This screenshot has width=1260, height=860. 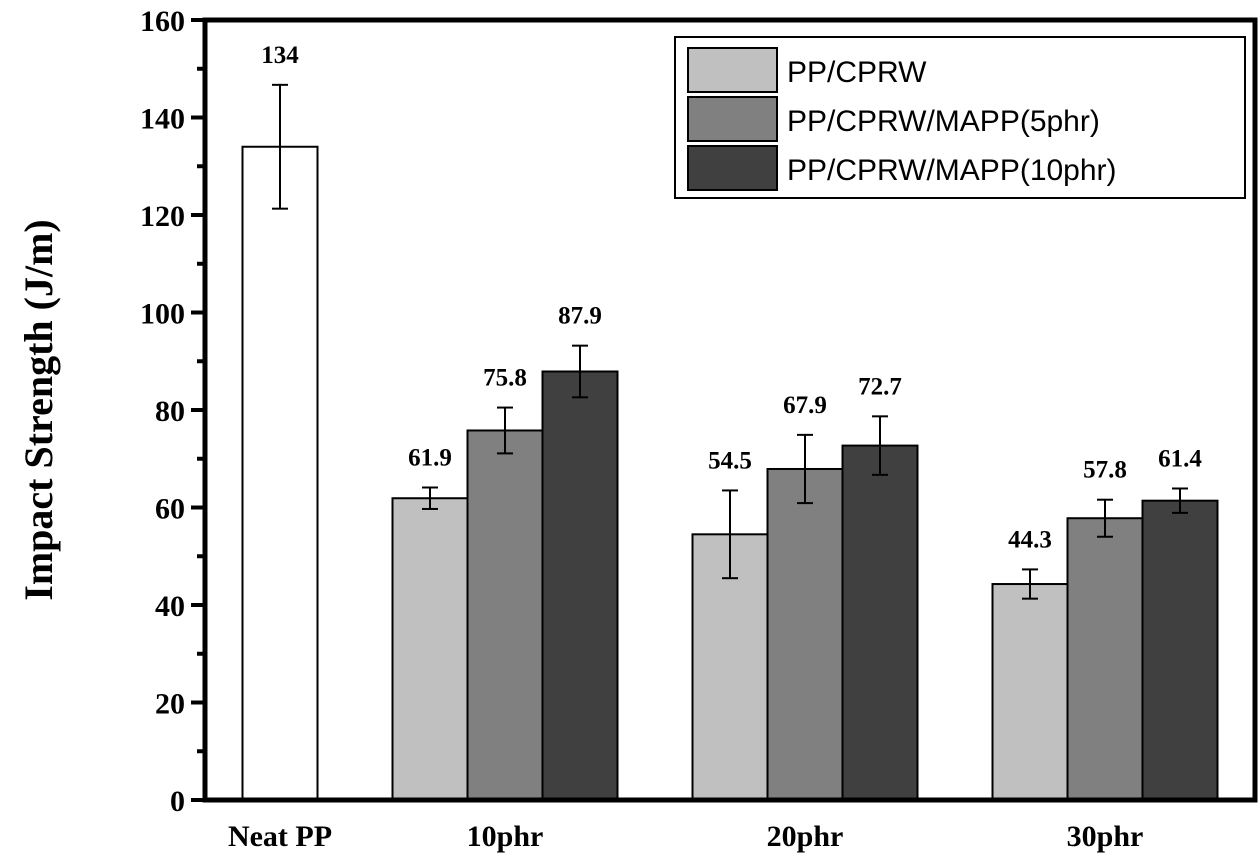 I want to click on y-tick-label: 40, so click(x=170, y=606).